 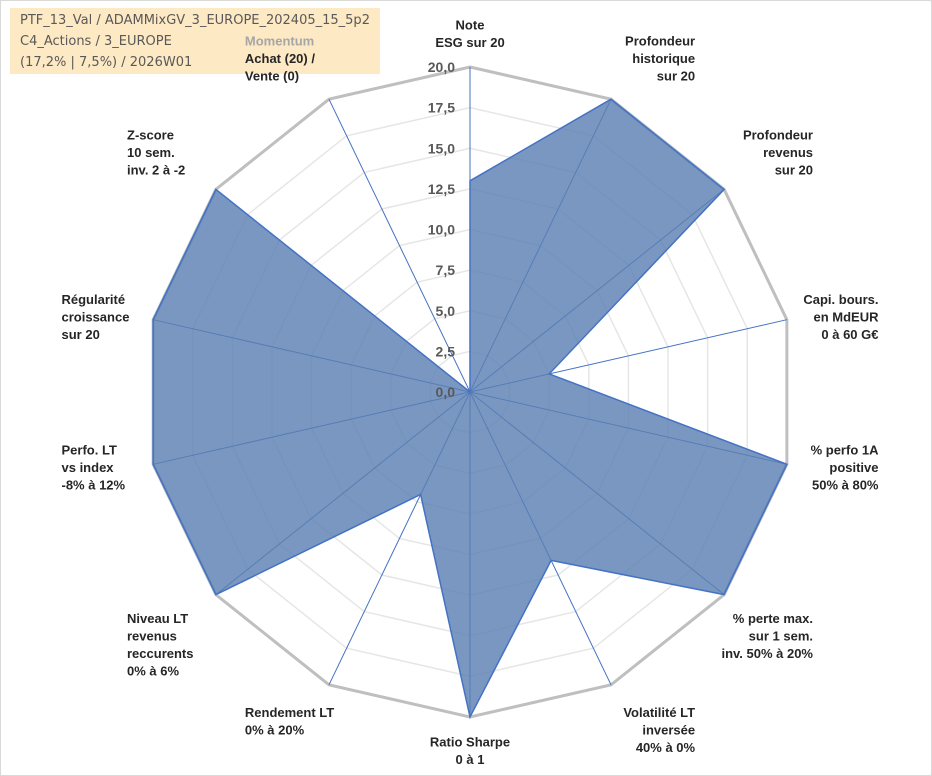 What do you see at coordinates (272, 76) in the screenshot?
I see `axis-label-line: Vente (0)` at bounding box center [272, 76].